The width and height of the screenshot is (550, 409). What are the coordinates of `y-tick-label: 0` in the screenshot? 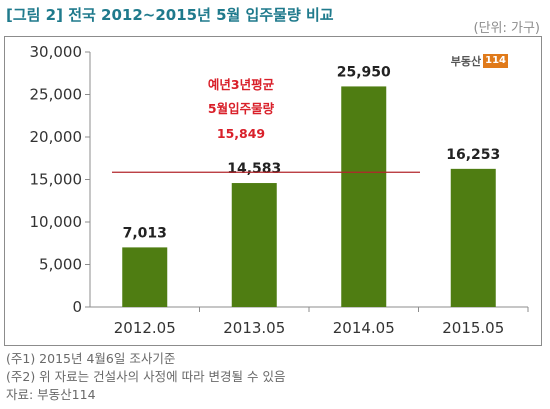 It's located at (77, 307).